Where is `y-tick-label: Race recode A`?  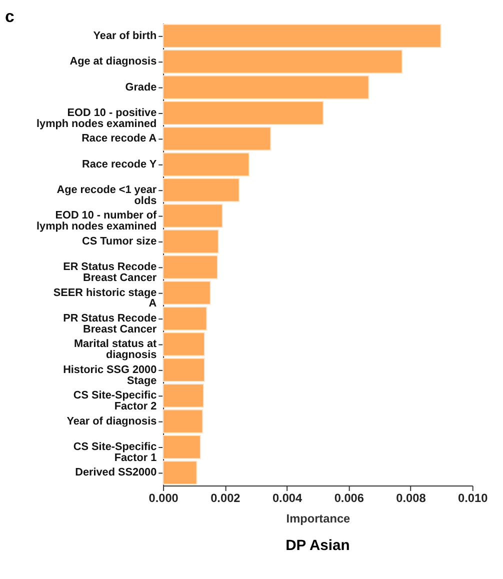
y-tick-label: Race recode A is located at coordinates (119, 138).